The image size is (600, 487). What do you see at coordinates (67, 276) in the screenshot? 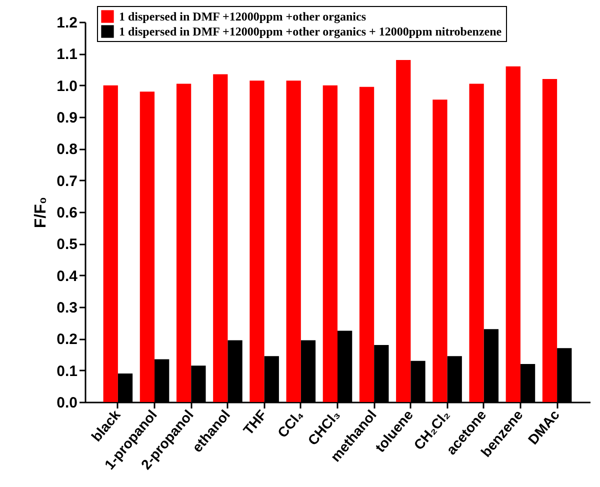
I see `y-tick-label: 0.4` at bounding box center [67, 276].